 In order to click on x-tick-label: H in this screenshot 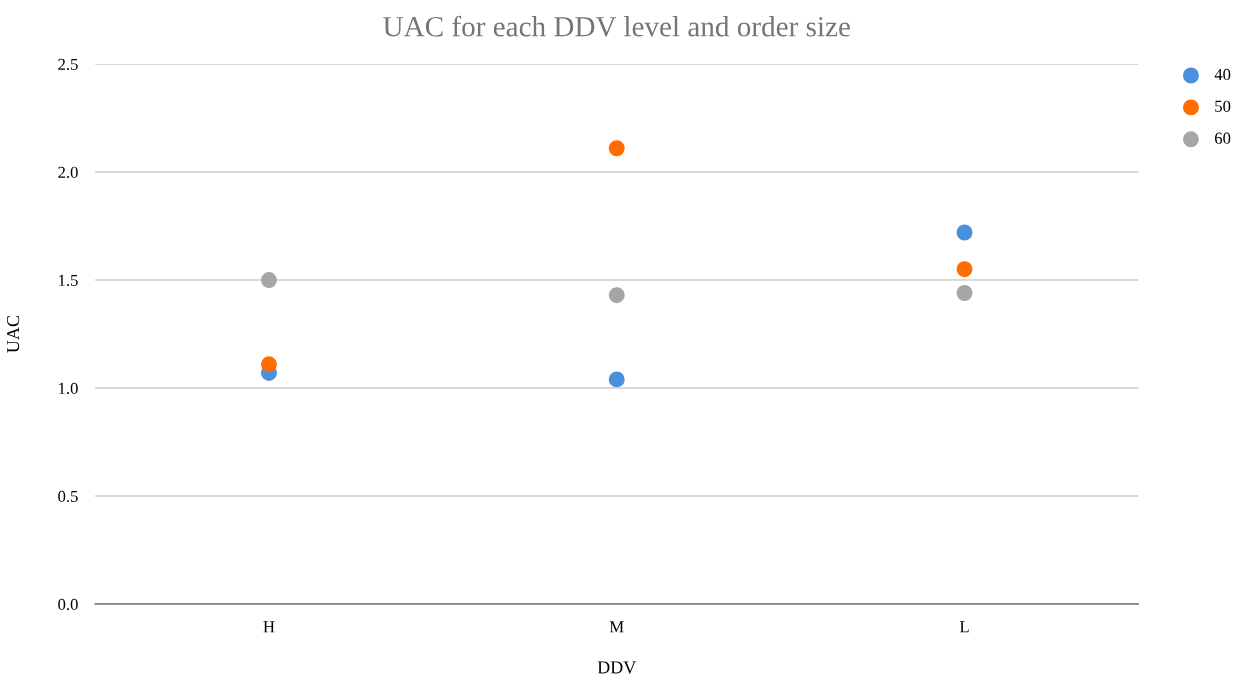, I will do `click(269, 627)`.